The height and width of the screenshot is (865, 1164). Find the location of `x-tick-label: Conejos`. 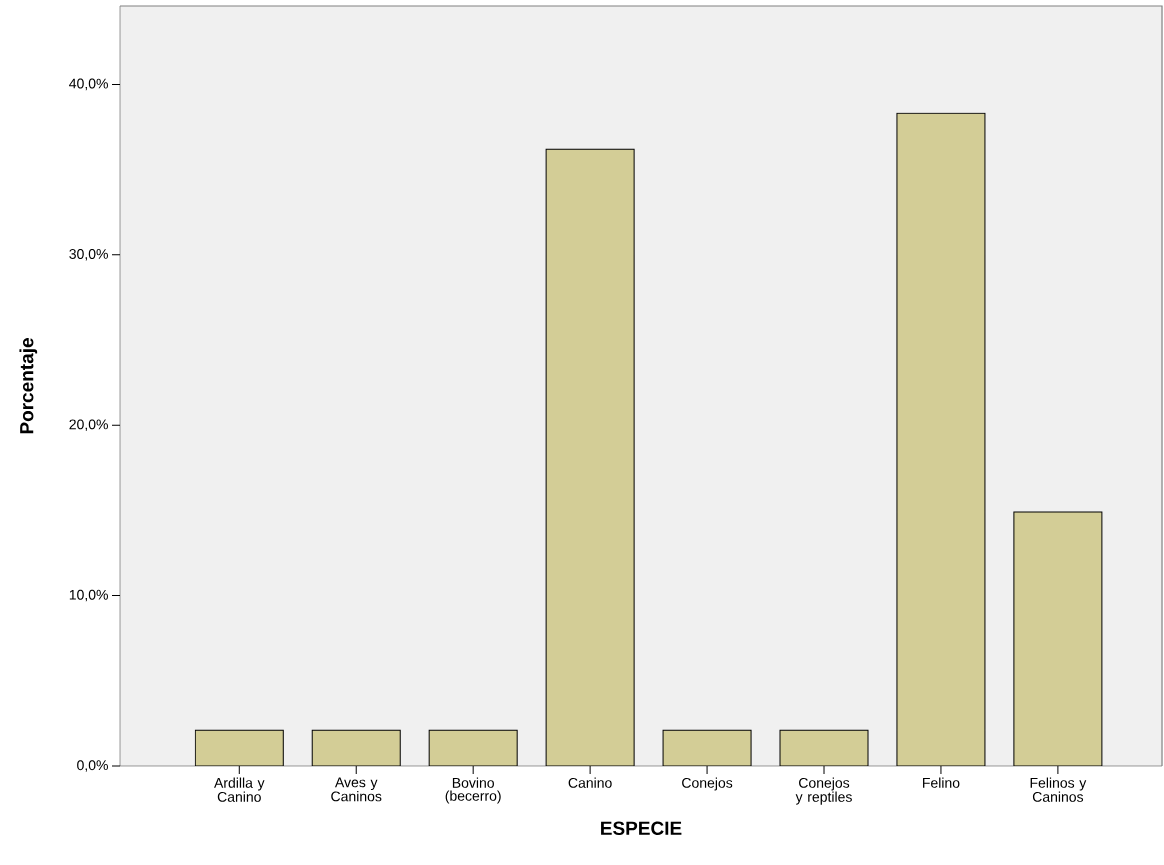

x-tick-label: Conejos is located at coordinates (707, 784).